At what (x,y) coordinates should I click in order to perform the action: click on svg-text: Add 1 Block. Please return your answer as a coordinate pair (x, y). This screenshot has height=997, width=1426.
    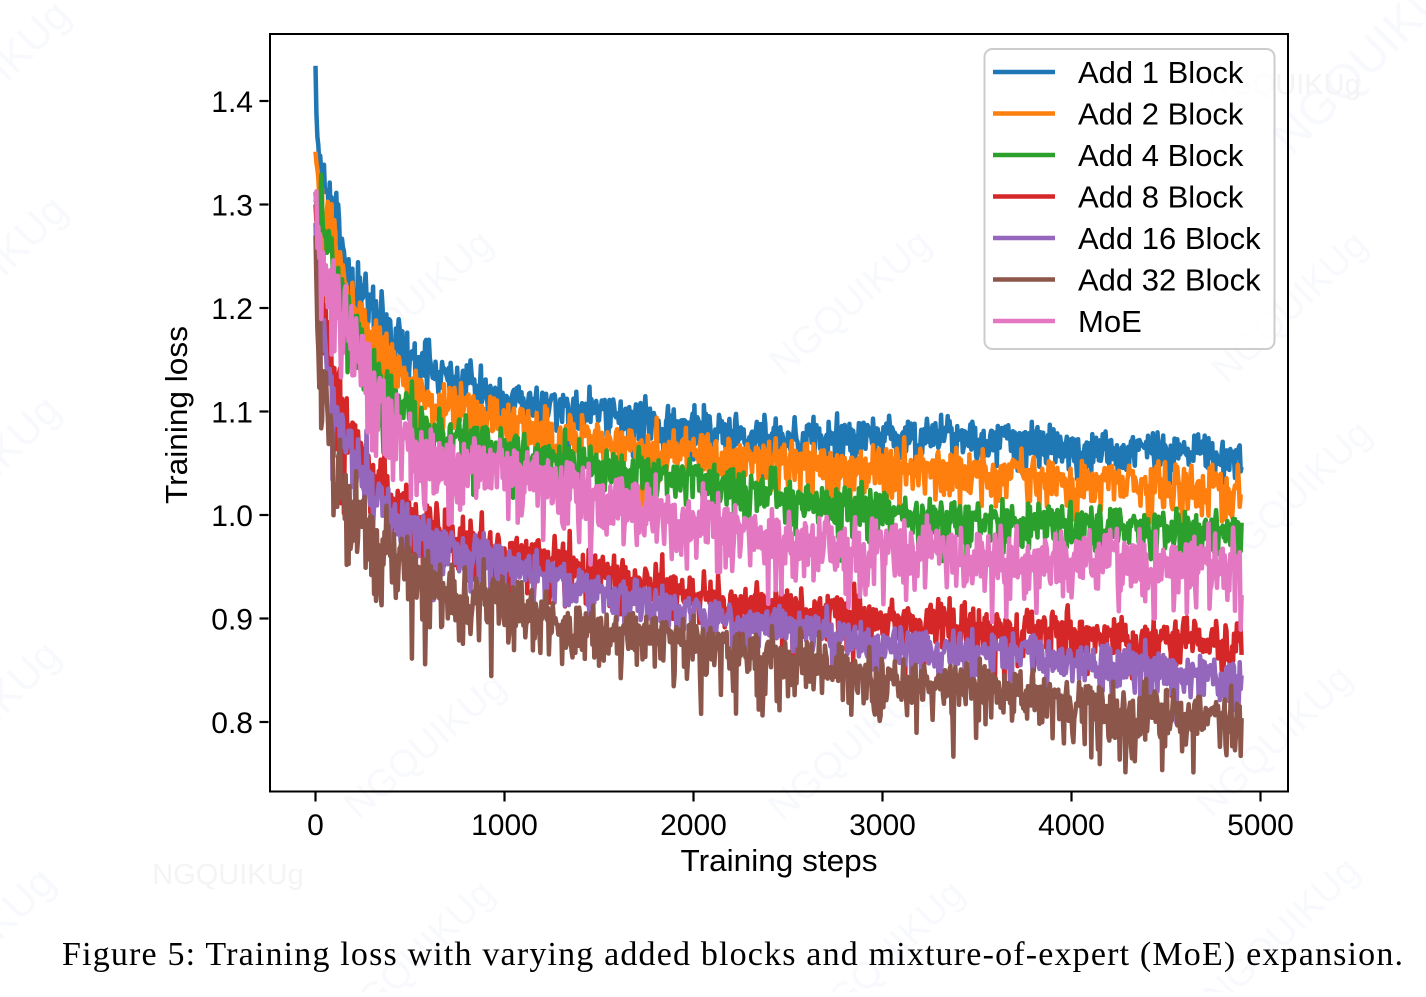
    Looking at the image, I should click on (1161, 72).